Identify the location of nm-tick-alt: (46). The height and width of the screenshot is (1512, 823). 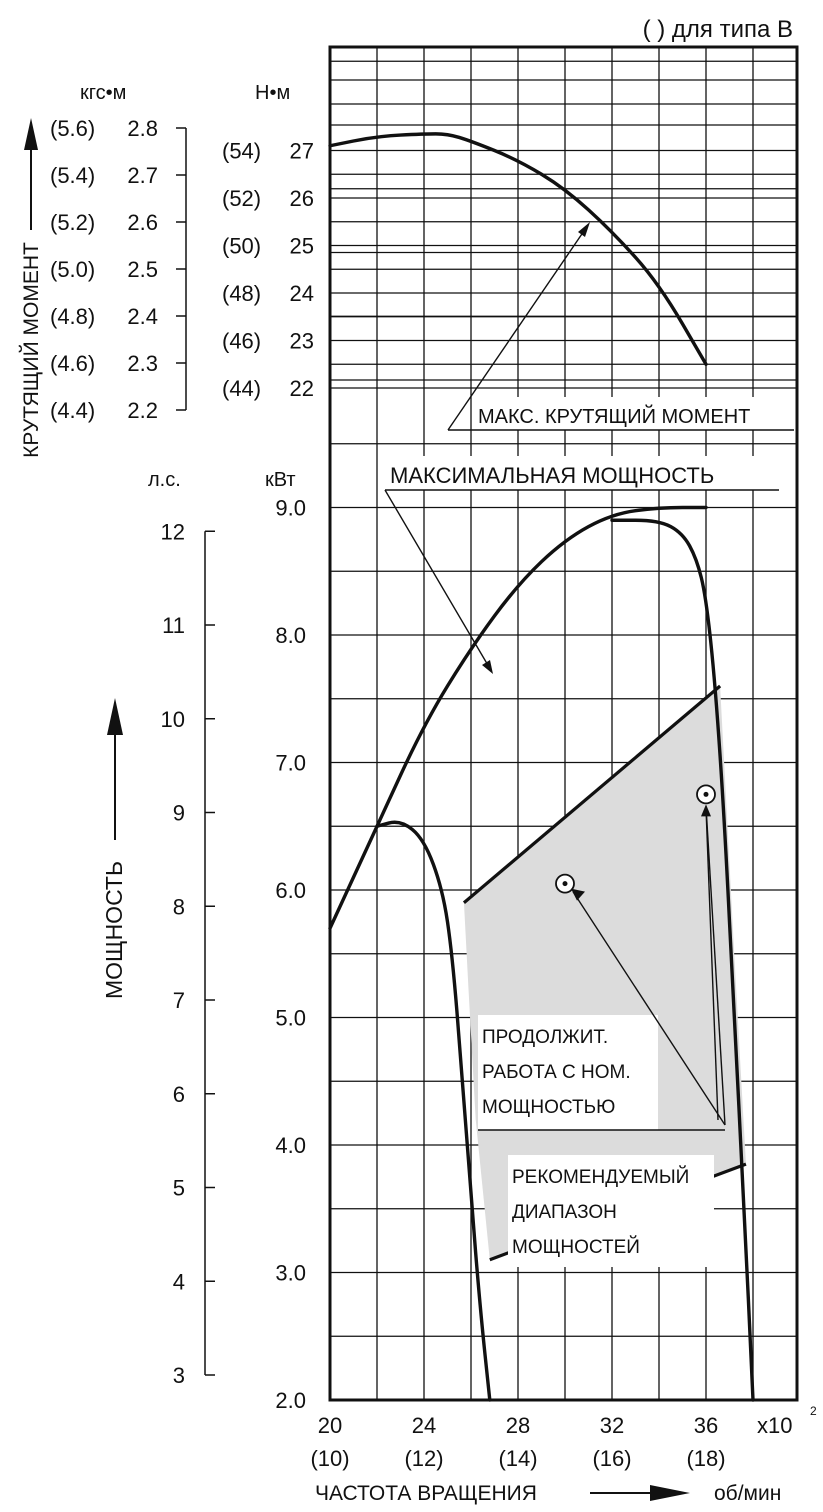
(241, 341).